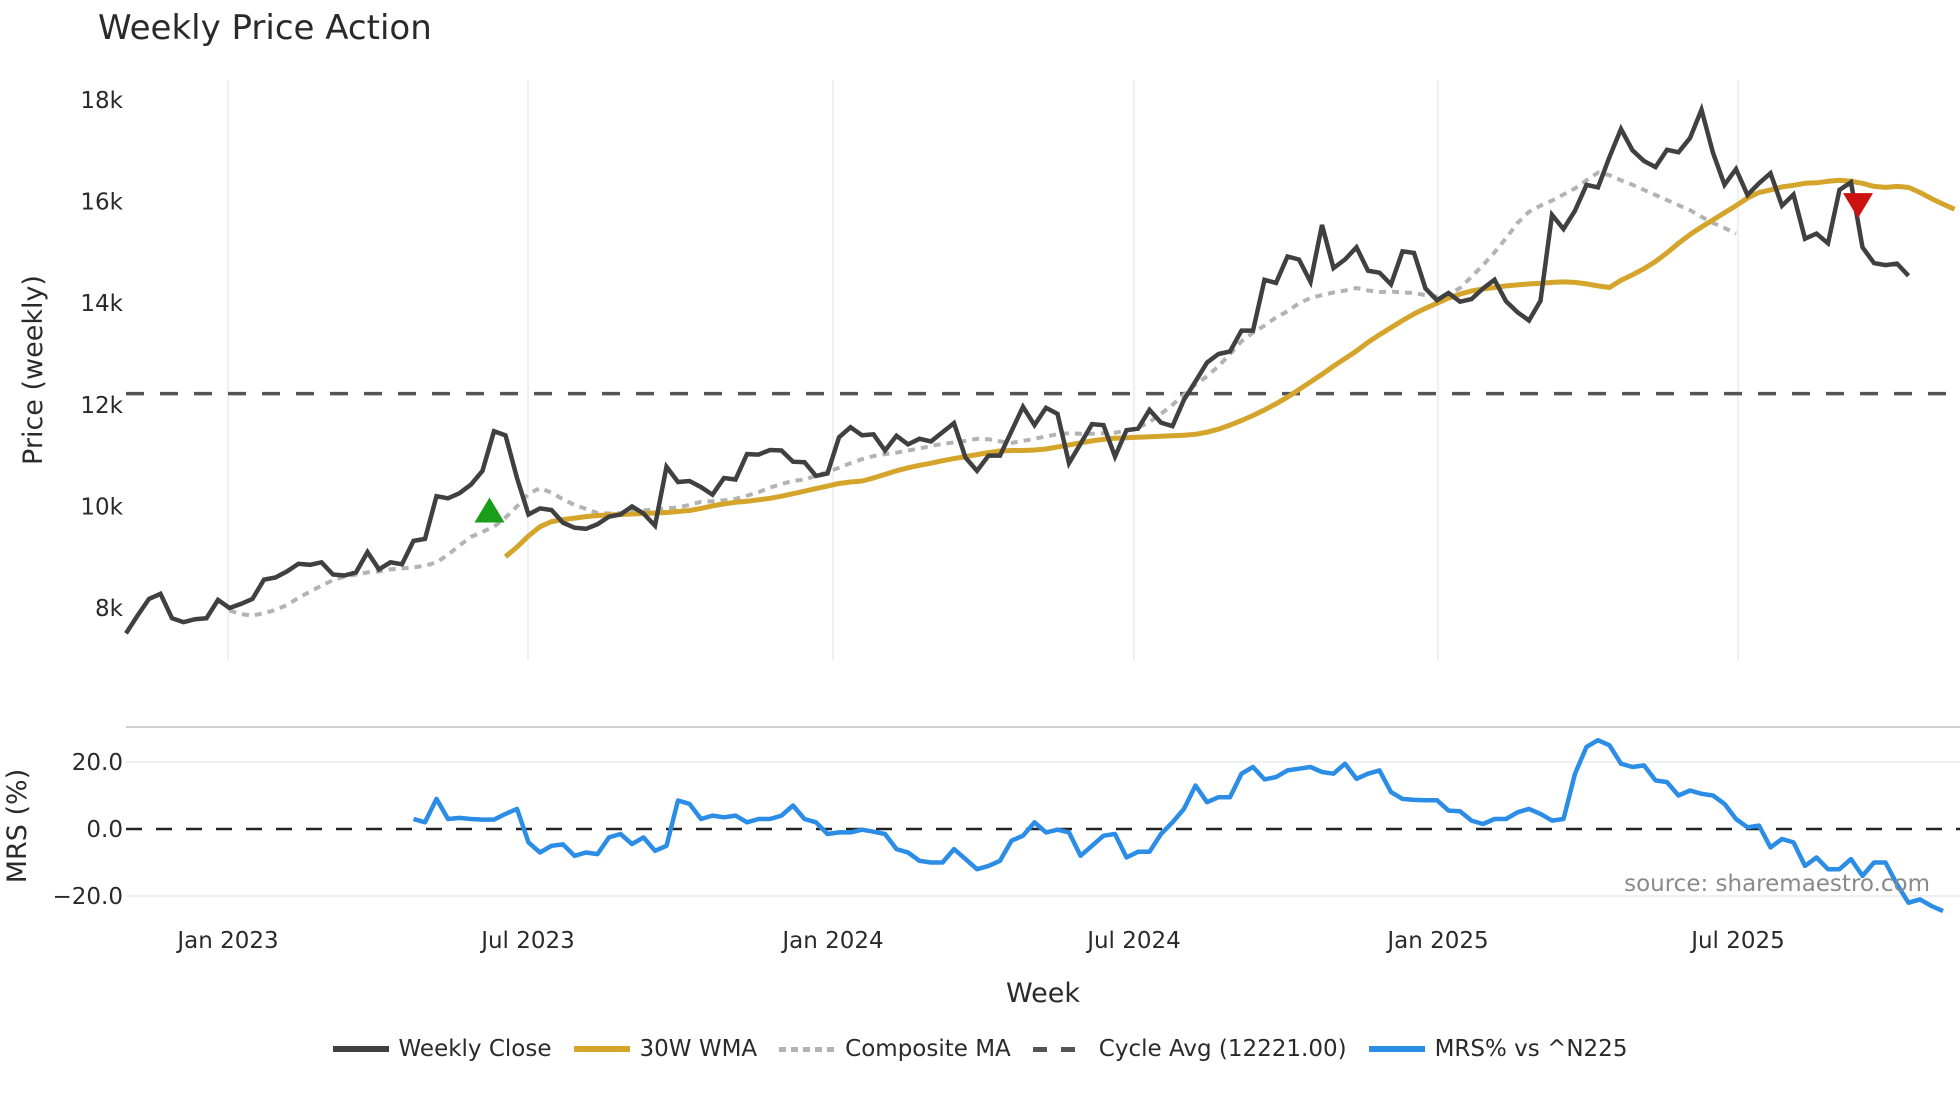 Image resolution: width=1960 pixels, height=1102 pixels. I want to click on x-tick-label: Jul 2025, so click(1737, 941).